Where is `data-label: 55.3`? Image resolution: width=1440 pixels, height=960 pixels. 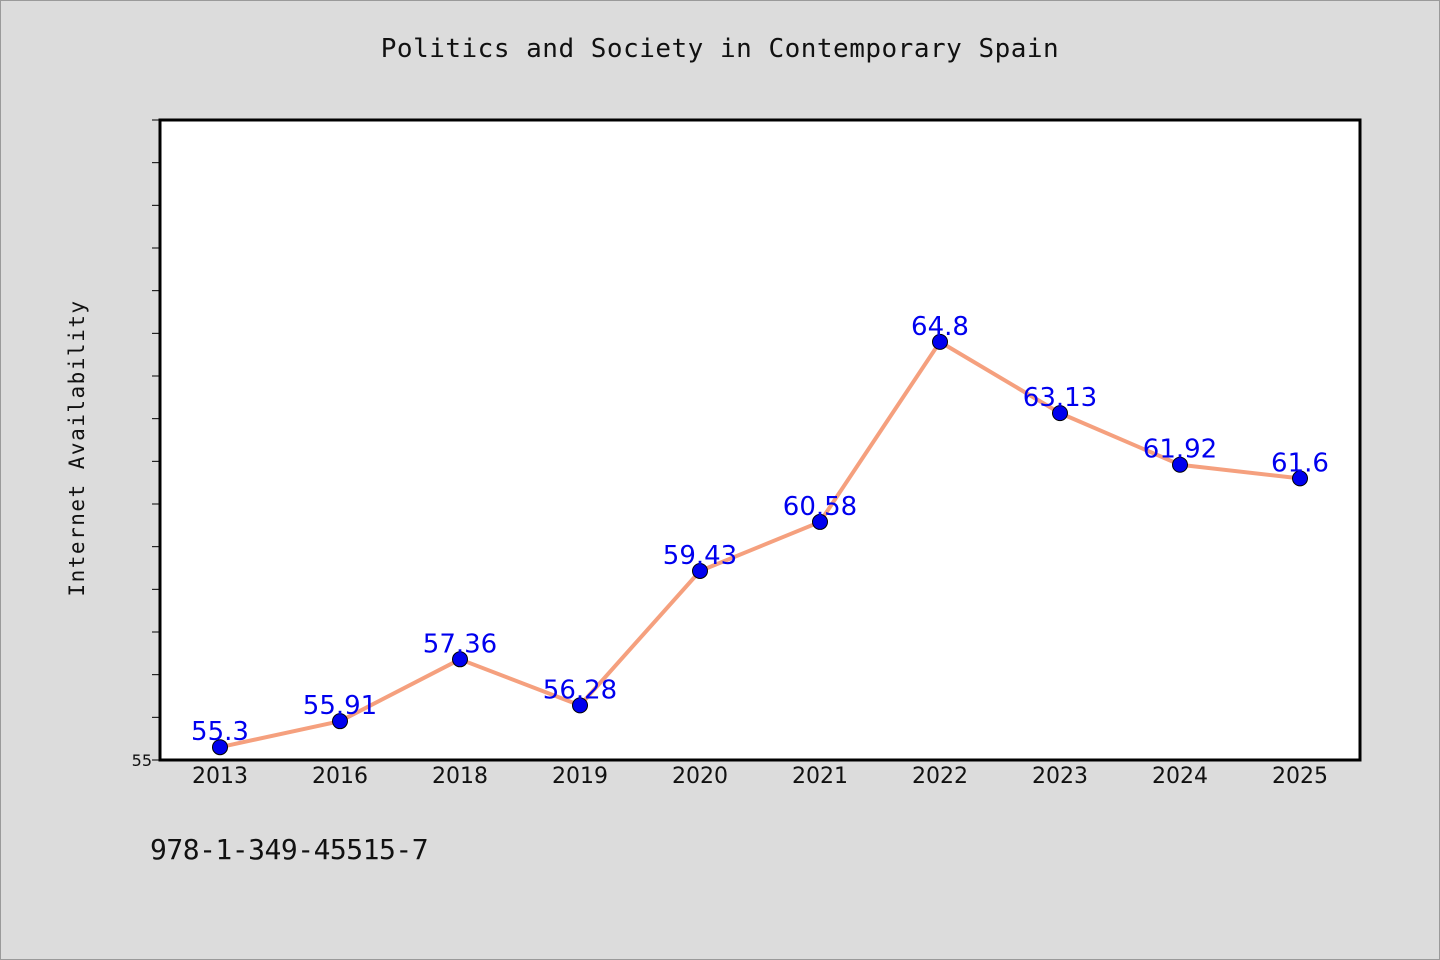
data-label: 55.3 is located at coordinates (220, 732).